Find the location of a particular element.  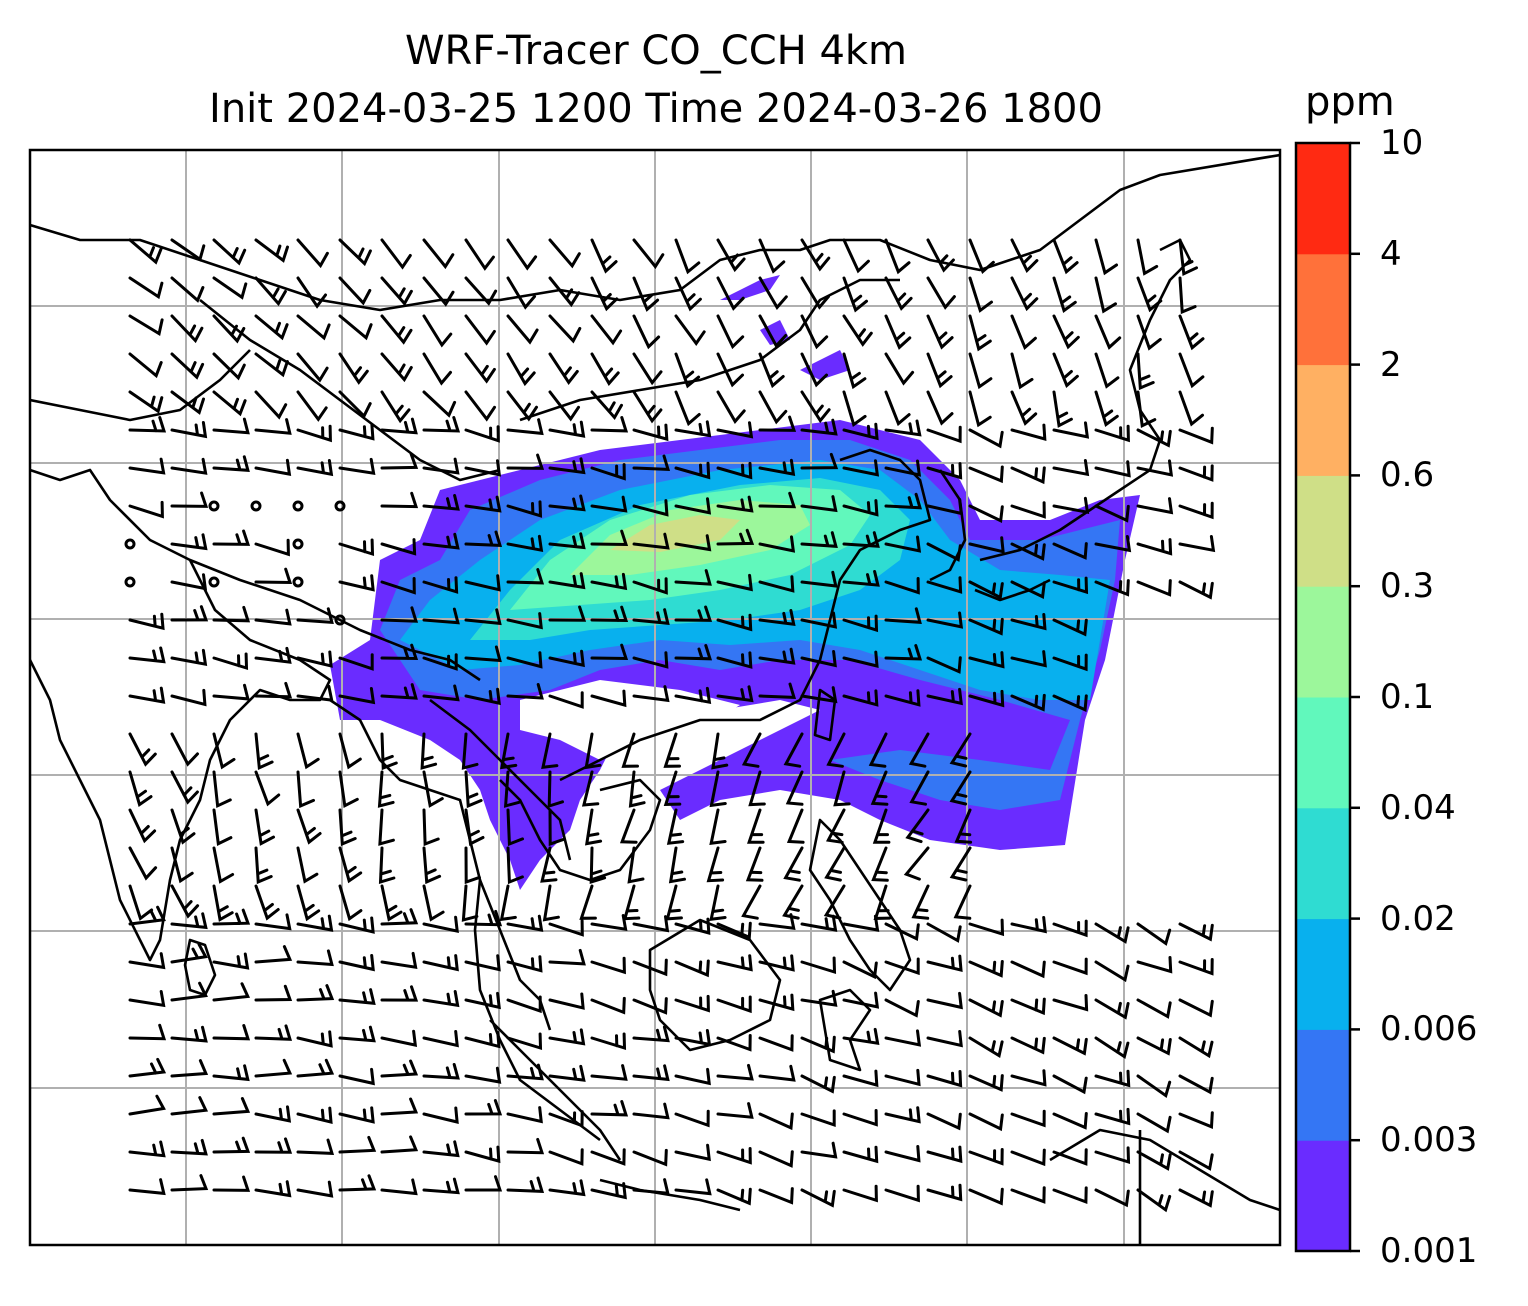

border-southeast-asia is located at coordinates (500, 779).